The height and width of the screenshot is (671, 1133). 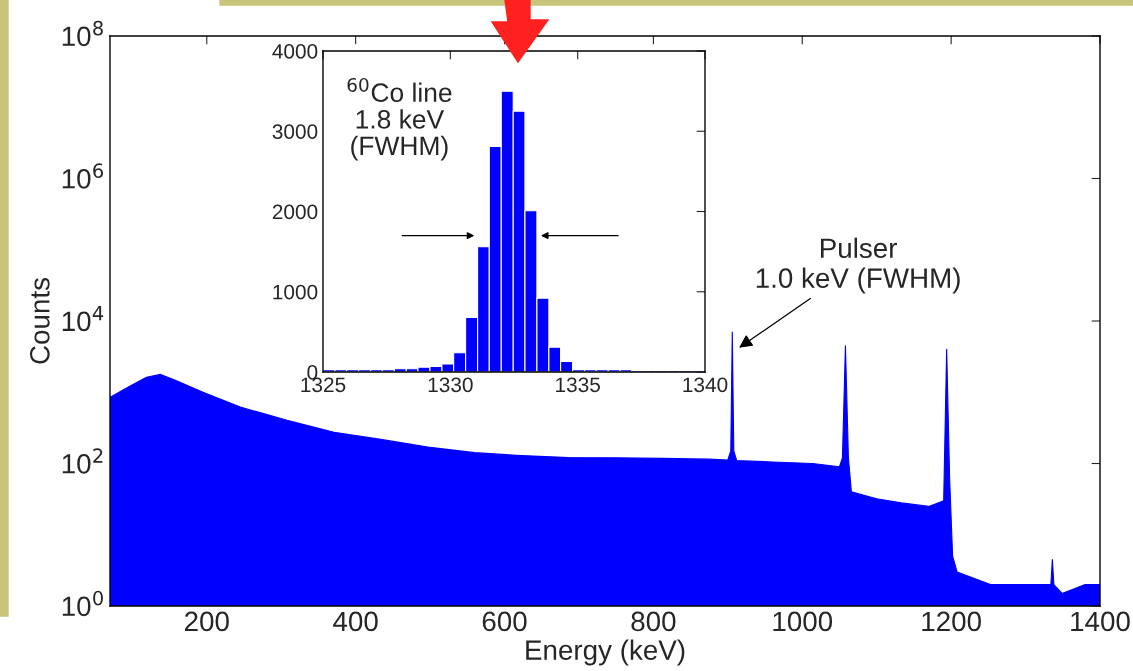 I want to click on y-tick-label: 10$^{8}$, so click(x=82, y=33).